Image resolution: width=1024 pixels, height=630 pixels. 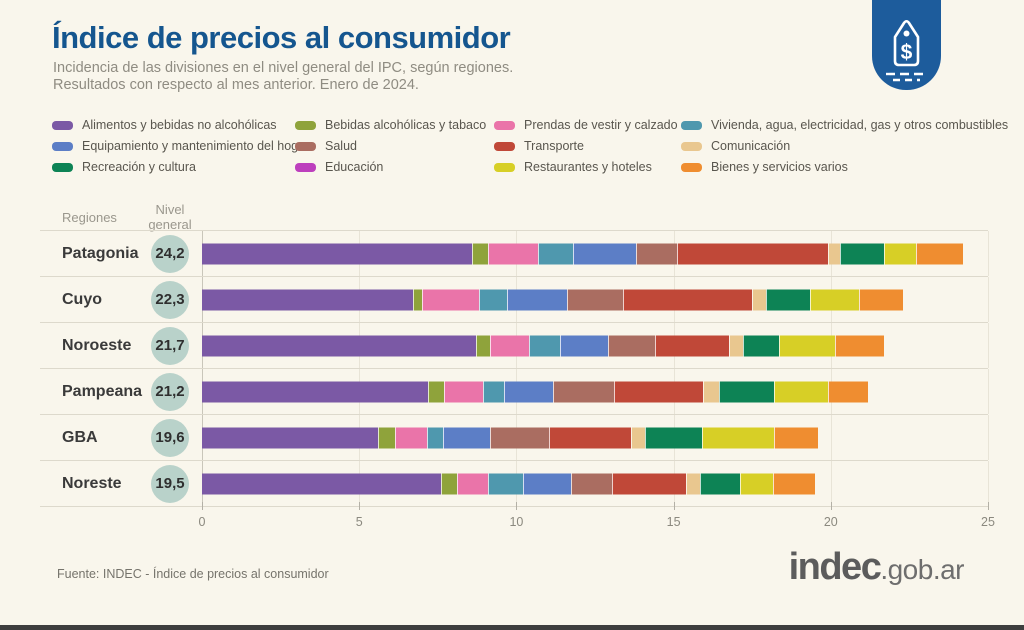 I want to click on legend-swatch-restaurantes, so click(x=504, y=167).